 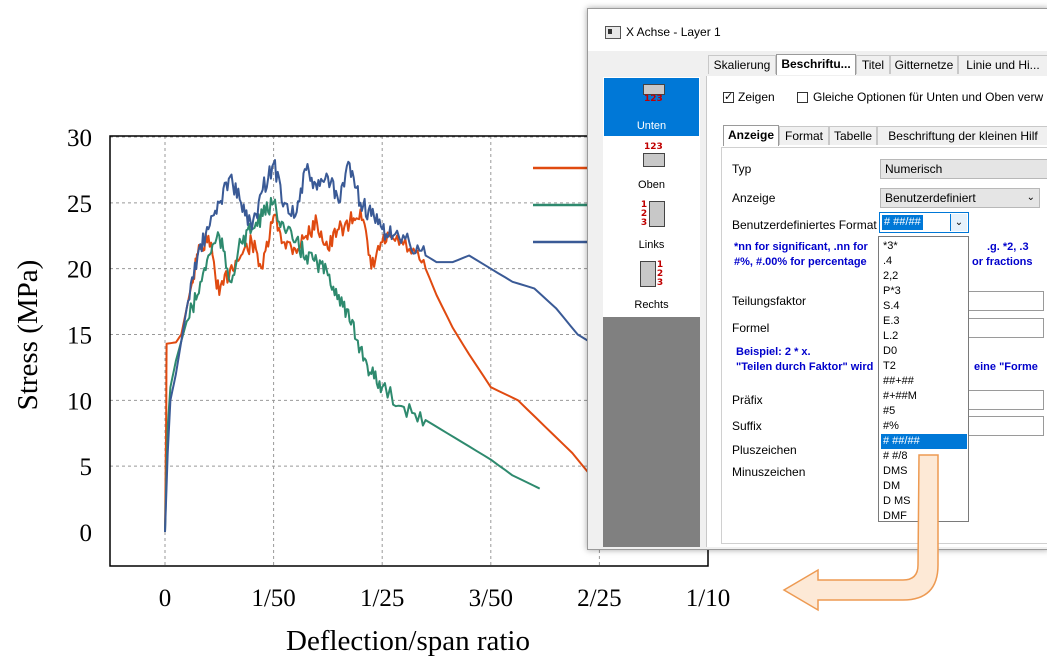 I want to click on dropdown-option: P*3, so click(x=892, y=291).